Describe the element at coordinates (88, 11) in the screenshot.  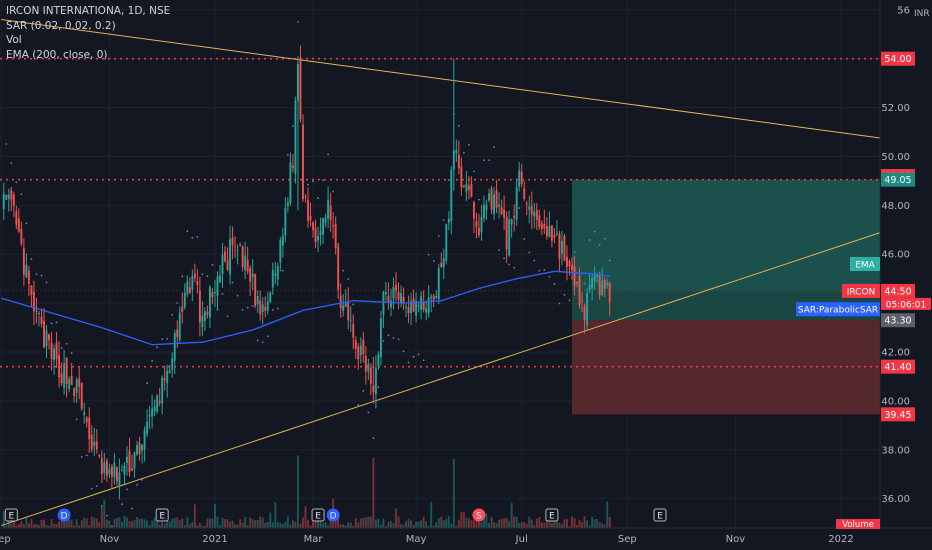
I see `legend-symbol: IRCON INTERNATIONA, 1D, NSE` at that location.